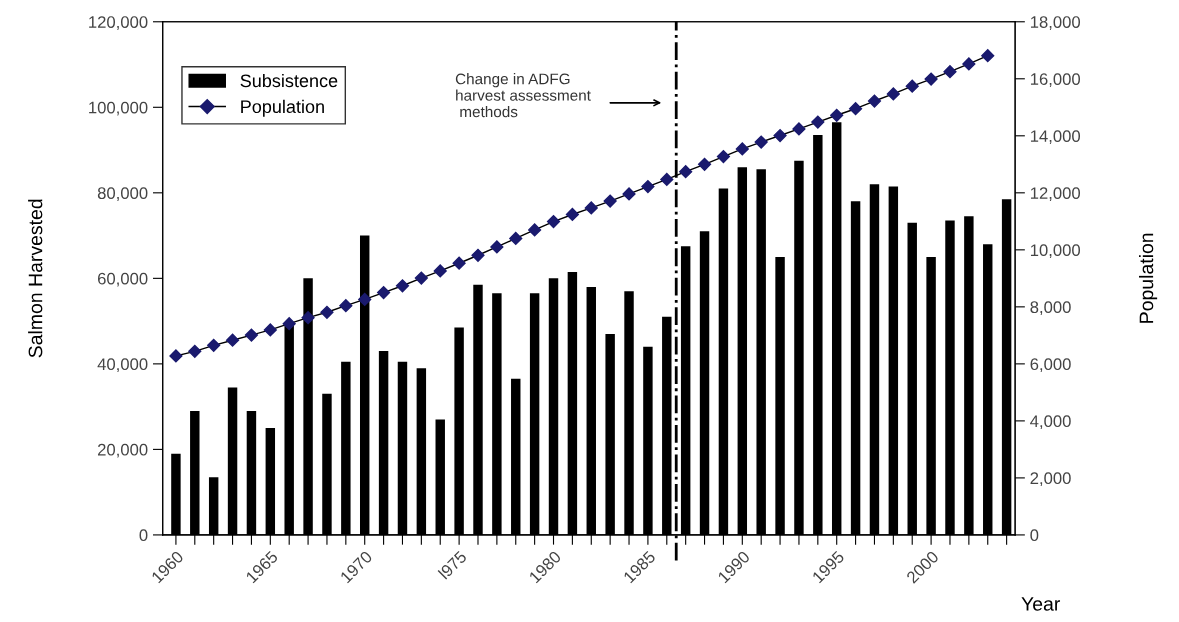 The width and height of the screenshot is (1179, 622). Describe the element at coordinates (1055, 251) in the screenshot. I see `y2-tick-label: 10,000` at that location.